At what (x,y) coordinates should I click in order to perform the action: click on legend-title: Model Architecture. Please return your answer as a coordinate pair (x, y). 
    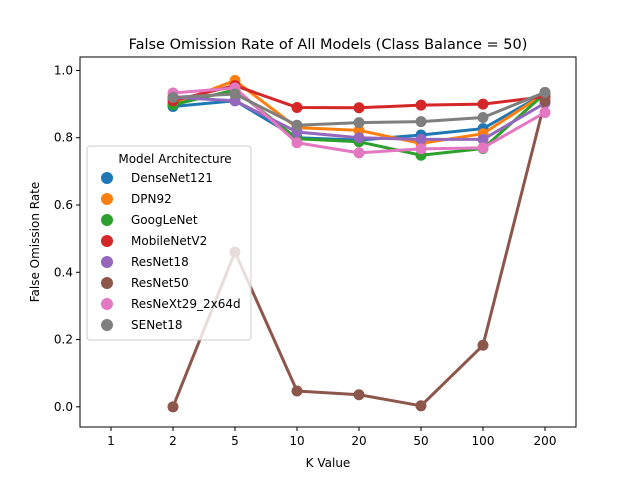
    Looking at the image, I should click on (174, 159).